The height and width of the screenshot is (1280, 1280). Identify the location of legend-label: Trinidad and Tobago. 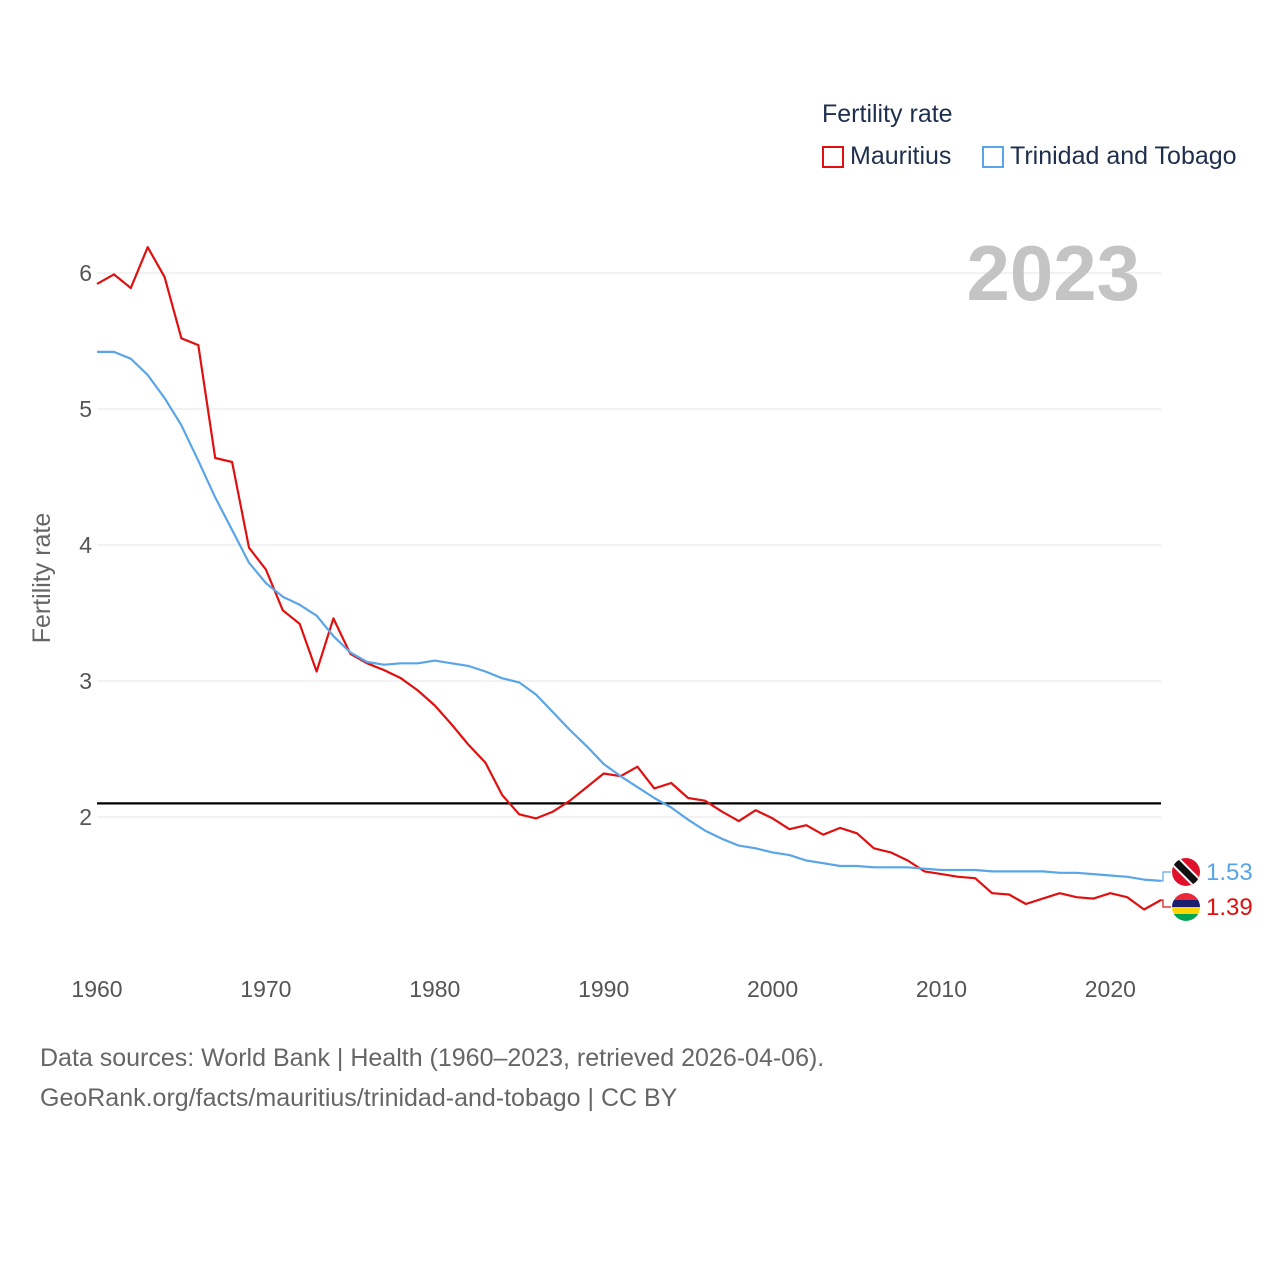
(1123, 156).